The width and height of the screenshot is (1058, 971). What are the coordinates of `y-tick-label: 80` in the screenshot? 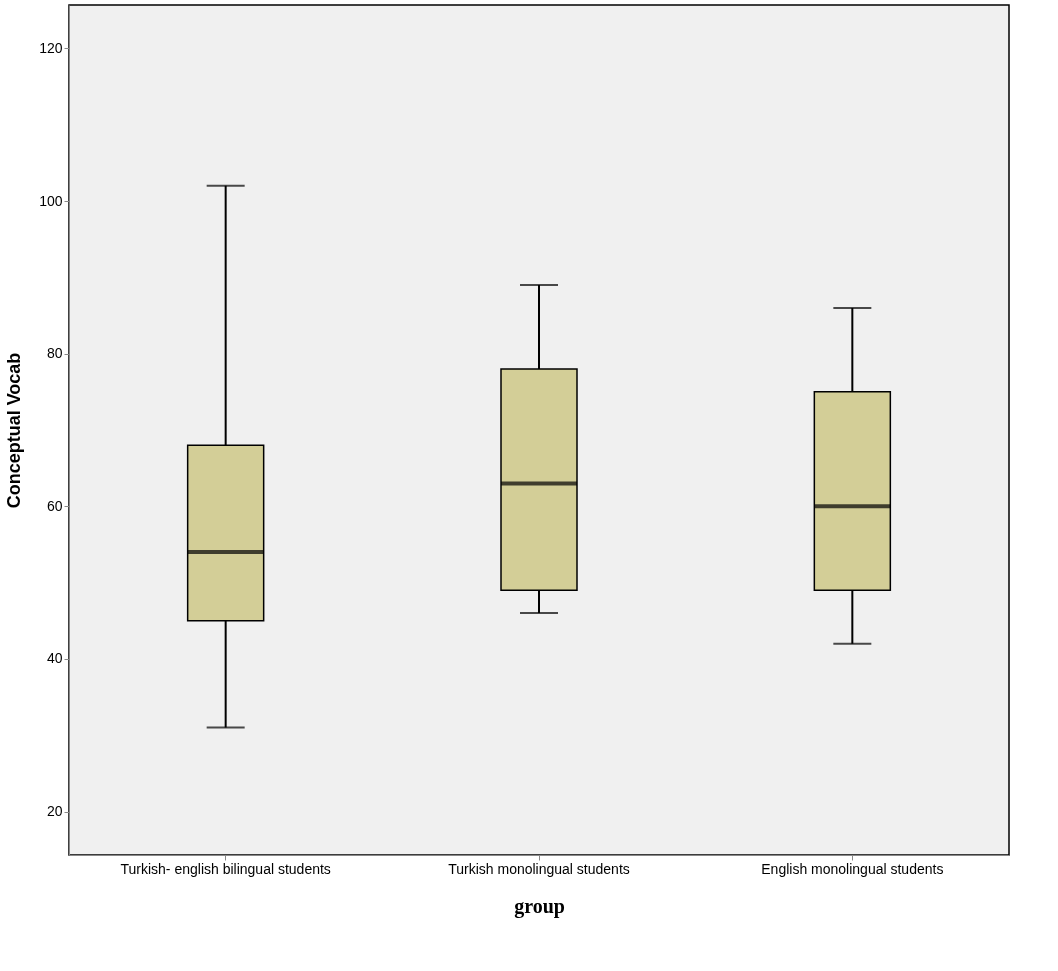 It's located at (54, 353).